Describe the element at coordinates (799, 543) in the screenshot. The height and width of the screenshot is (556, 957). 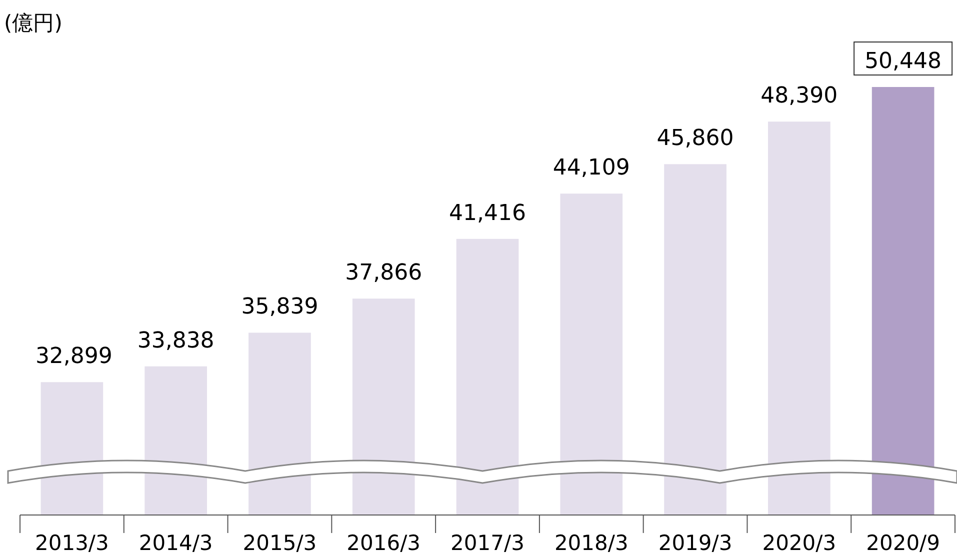
I see `x-tick-label: 2020/3` at that location.